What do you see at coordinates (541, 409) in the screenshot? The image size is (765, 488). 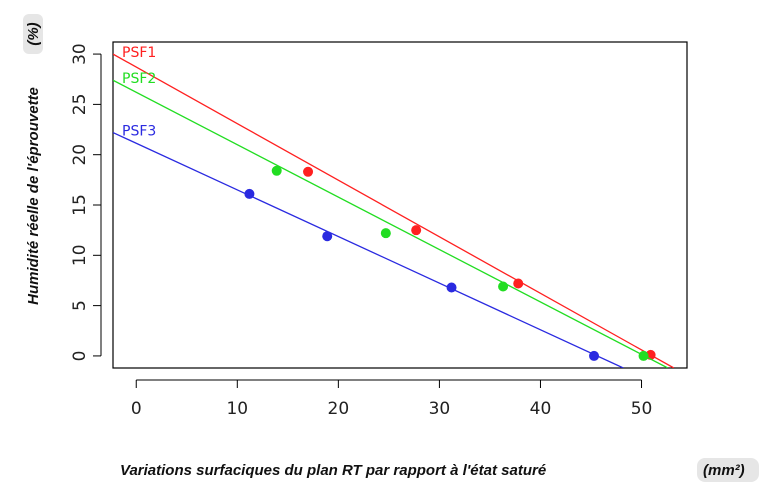 I see `x-tick-label: 40` at bounding box center [541, 409].